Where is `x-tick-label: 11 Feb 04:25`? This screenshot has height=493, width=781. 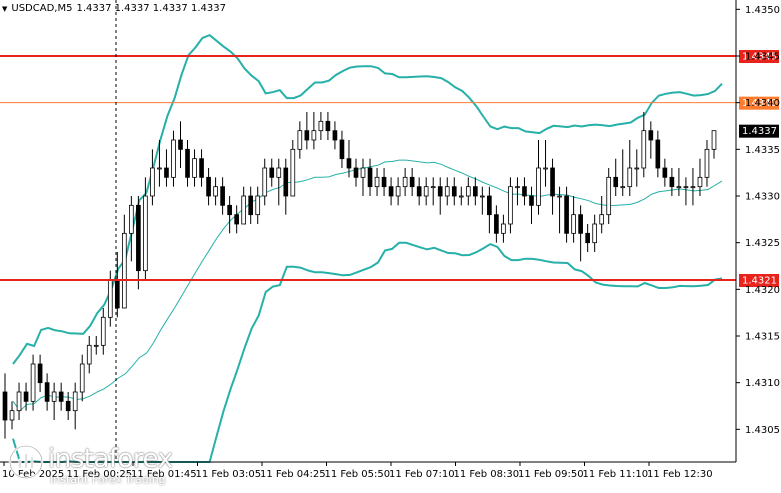
x-tick-label: 11 Feb 04:25 is located at coordinates (293, 474).